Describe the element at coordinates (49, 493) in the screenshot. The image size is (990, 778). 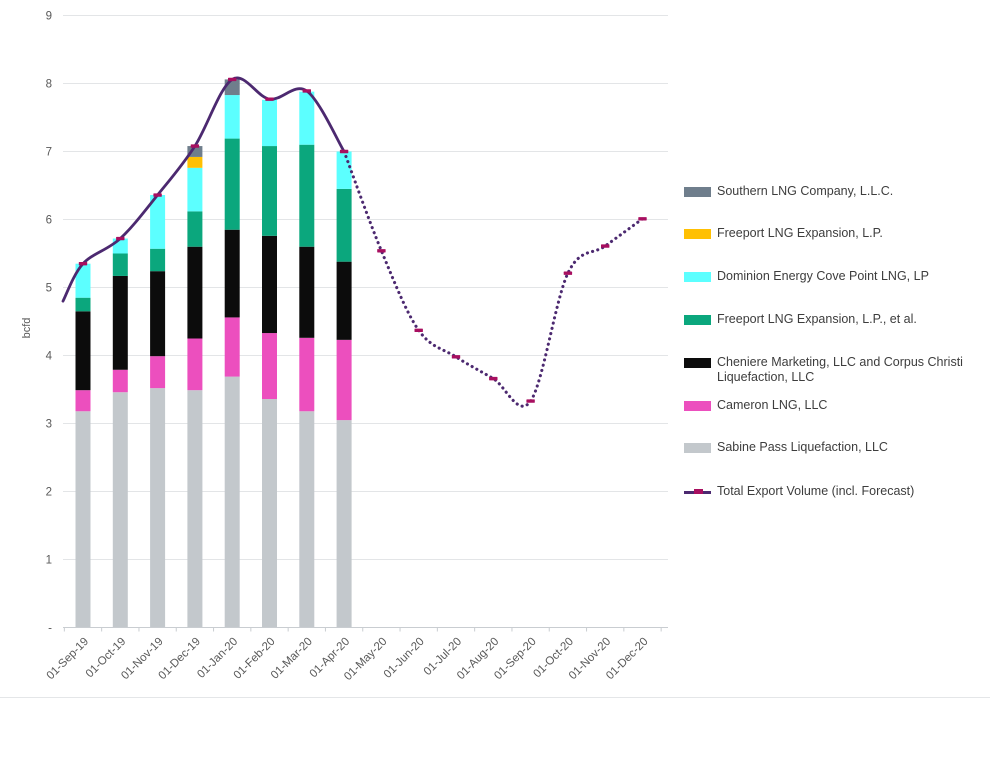
I see `y-axis-tick-label: 2` at that location.